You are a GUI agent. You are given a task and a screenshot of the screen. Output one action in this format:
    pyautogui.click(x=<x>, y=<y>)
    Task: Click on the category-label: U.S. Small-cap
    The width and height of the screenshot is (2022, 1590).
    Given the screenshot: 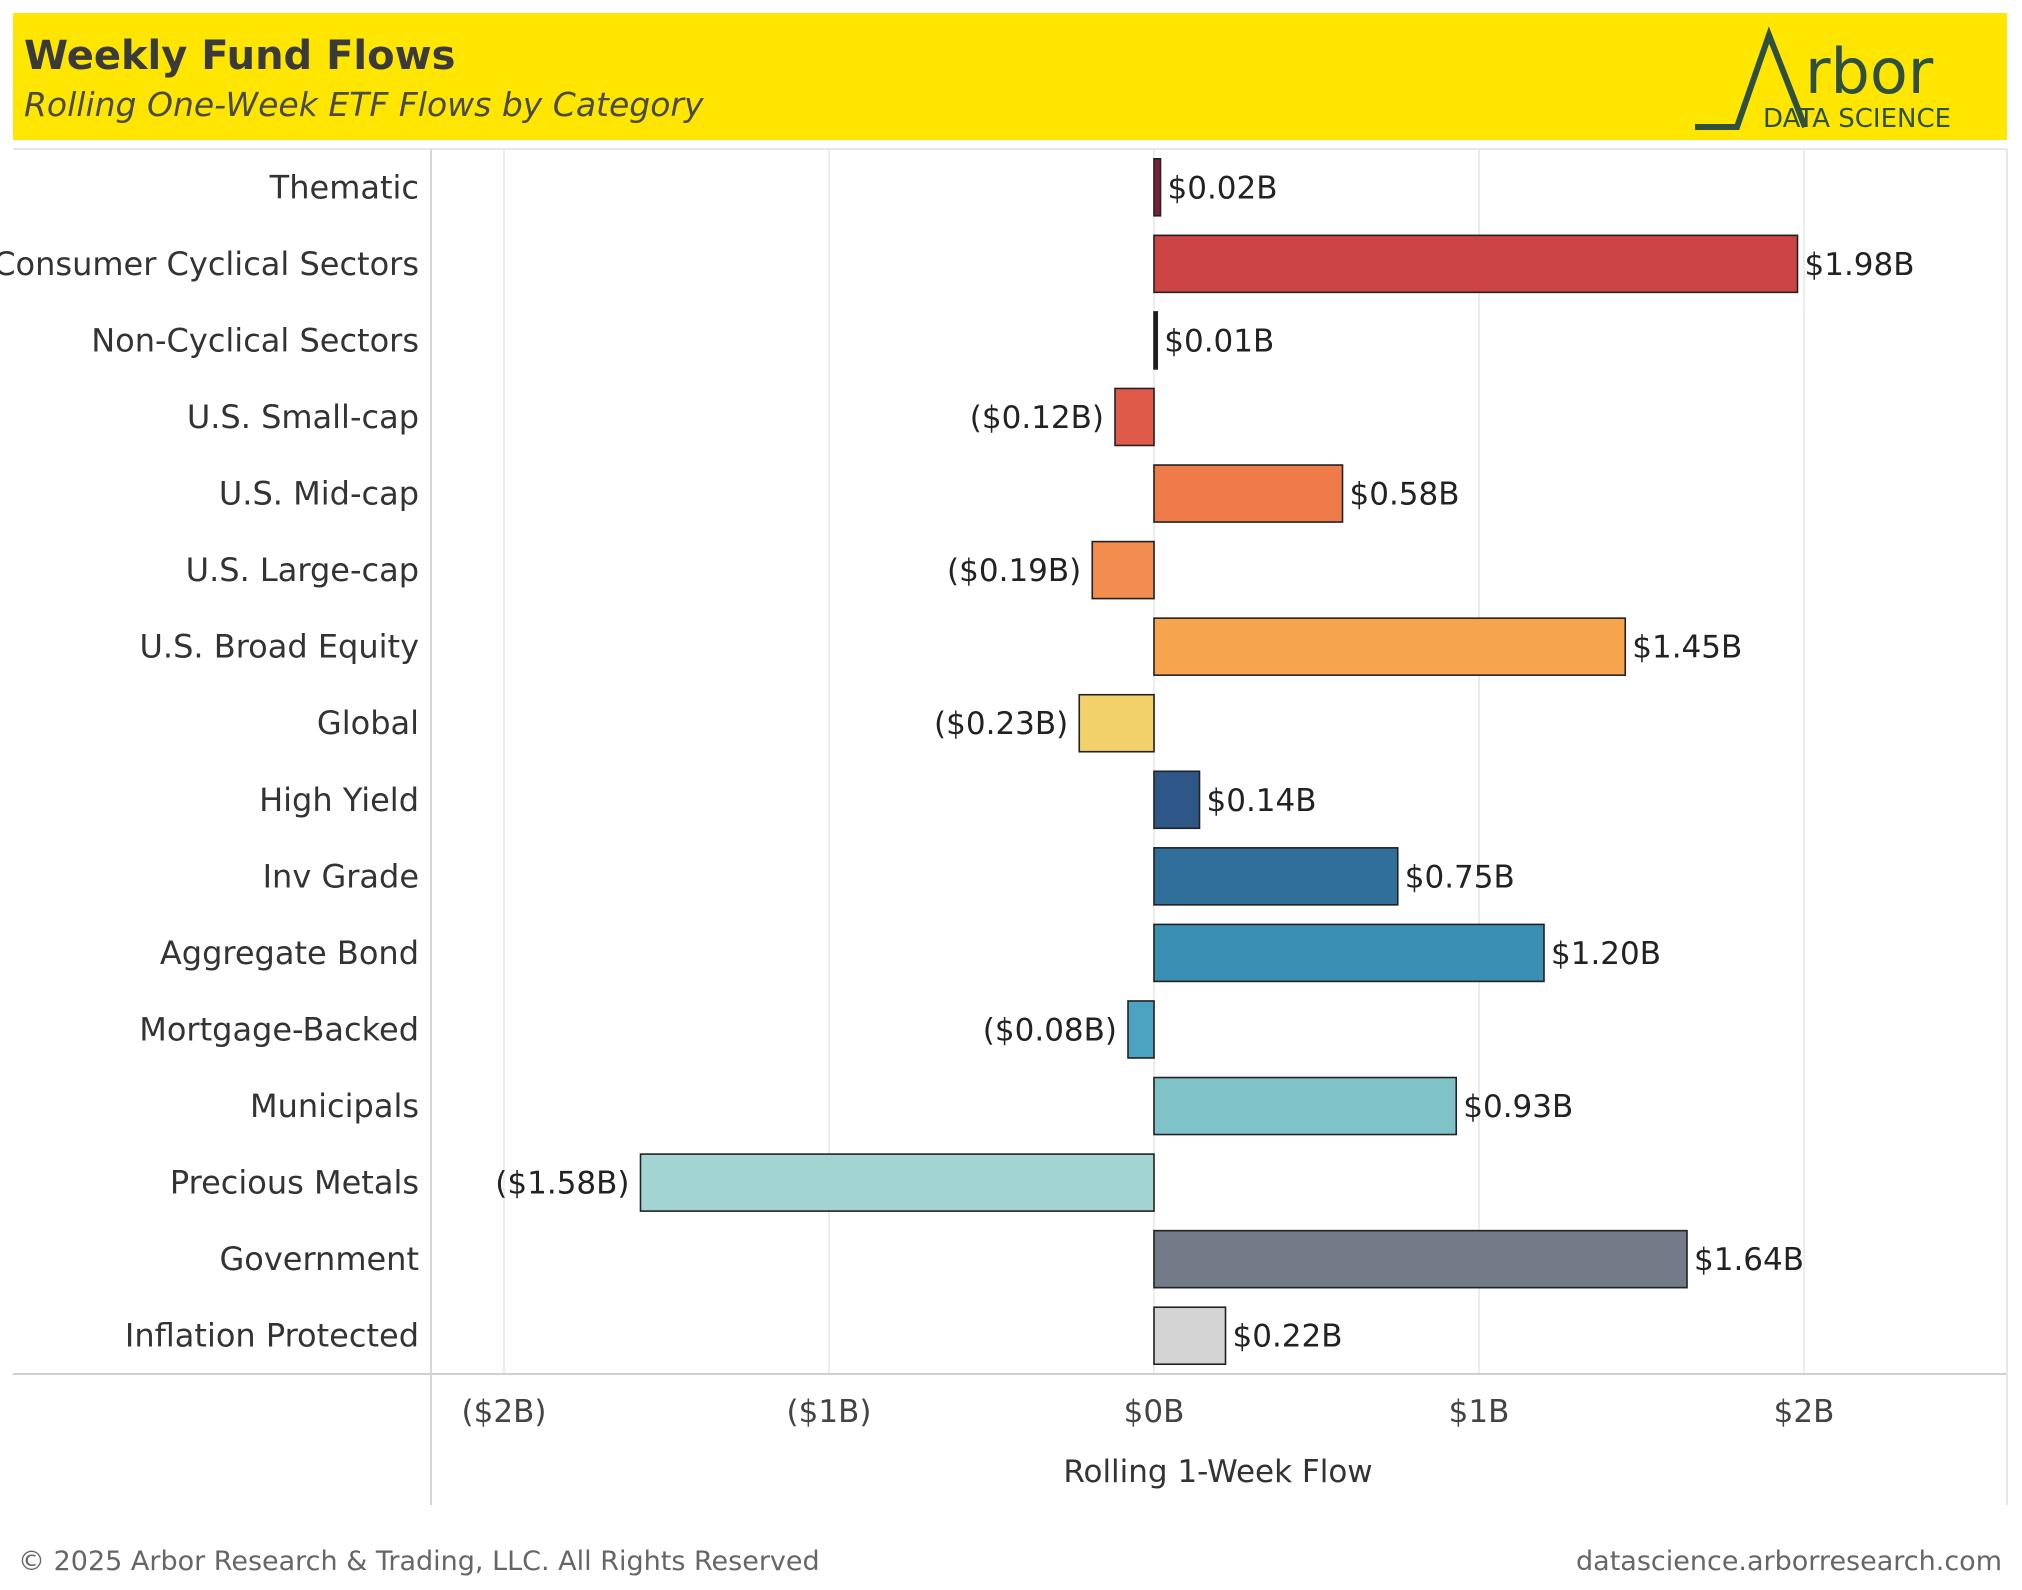 What is the action you would take?
    pyautogui.click(x=303, y=417)
    